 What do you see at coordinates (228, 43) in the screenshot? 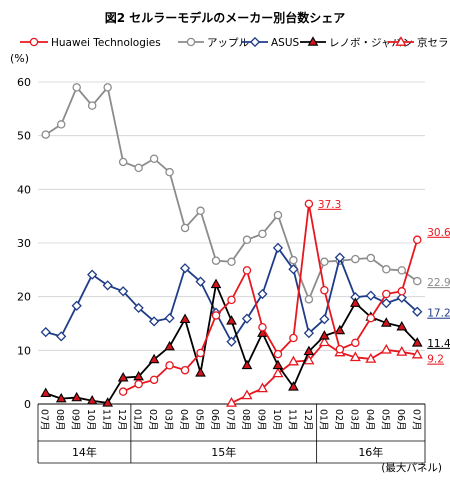
I see `legend-entry: アップル` at bounding box center [228, 43].